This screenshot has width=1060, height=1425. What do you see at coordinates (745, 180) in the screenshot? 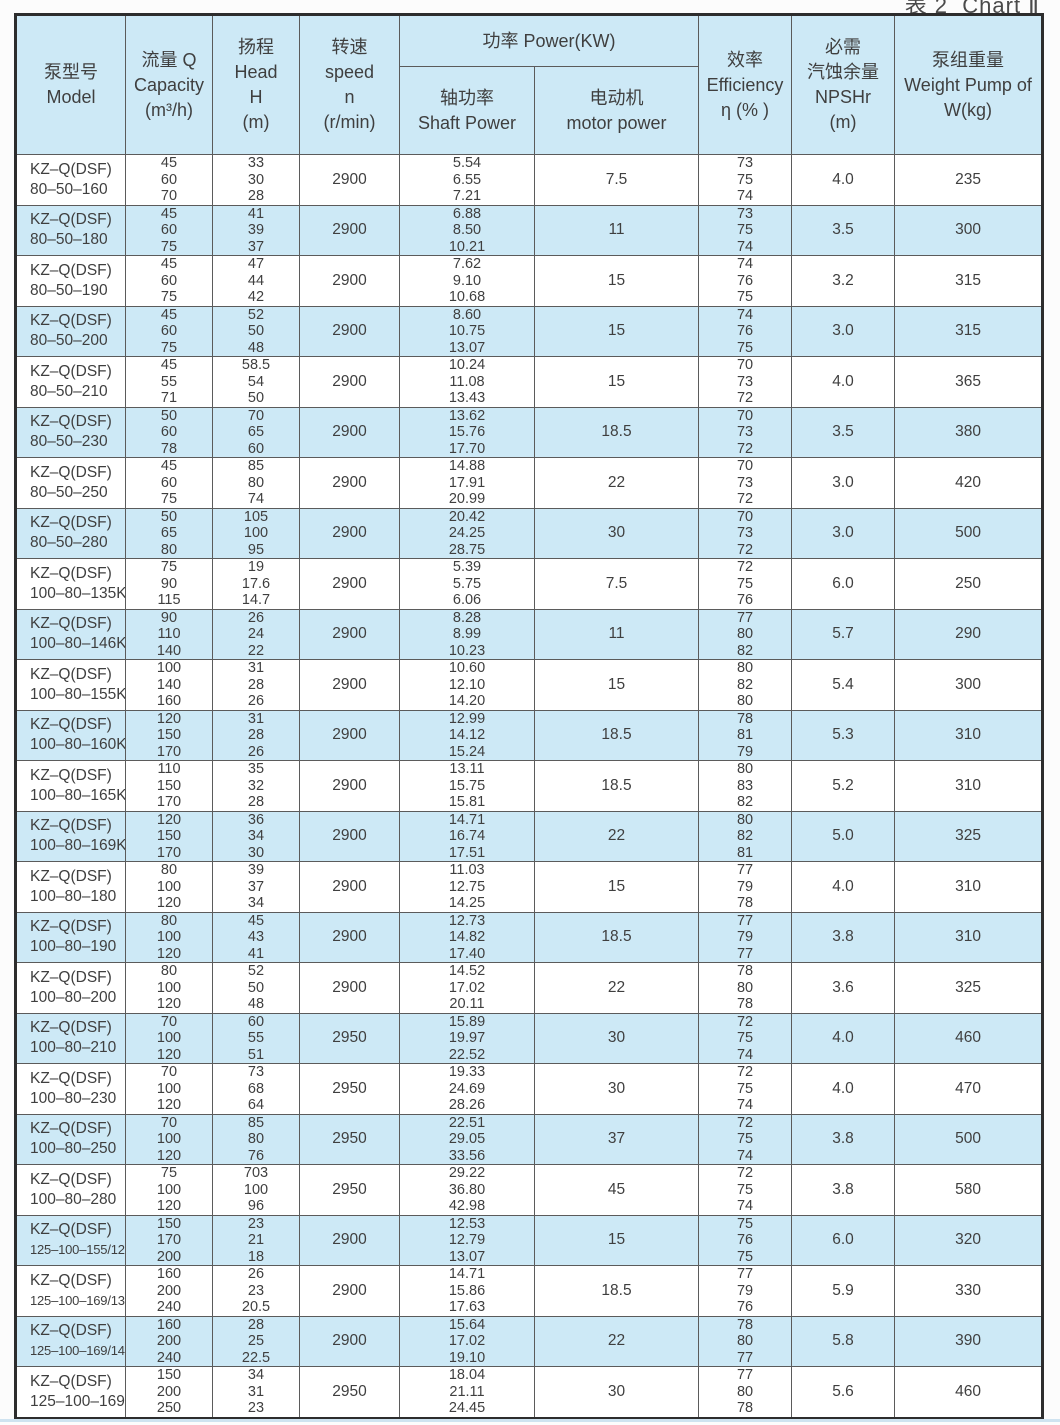
I see `cell-efficiency: 73 75 74` at bounding box center [745, 180].